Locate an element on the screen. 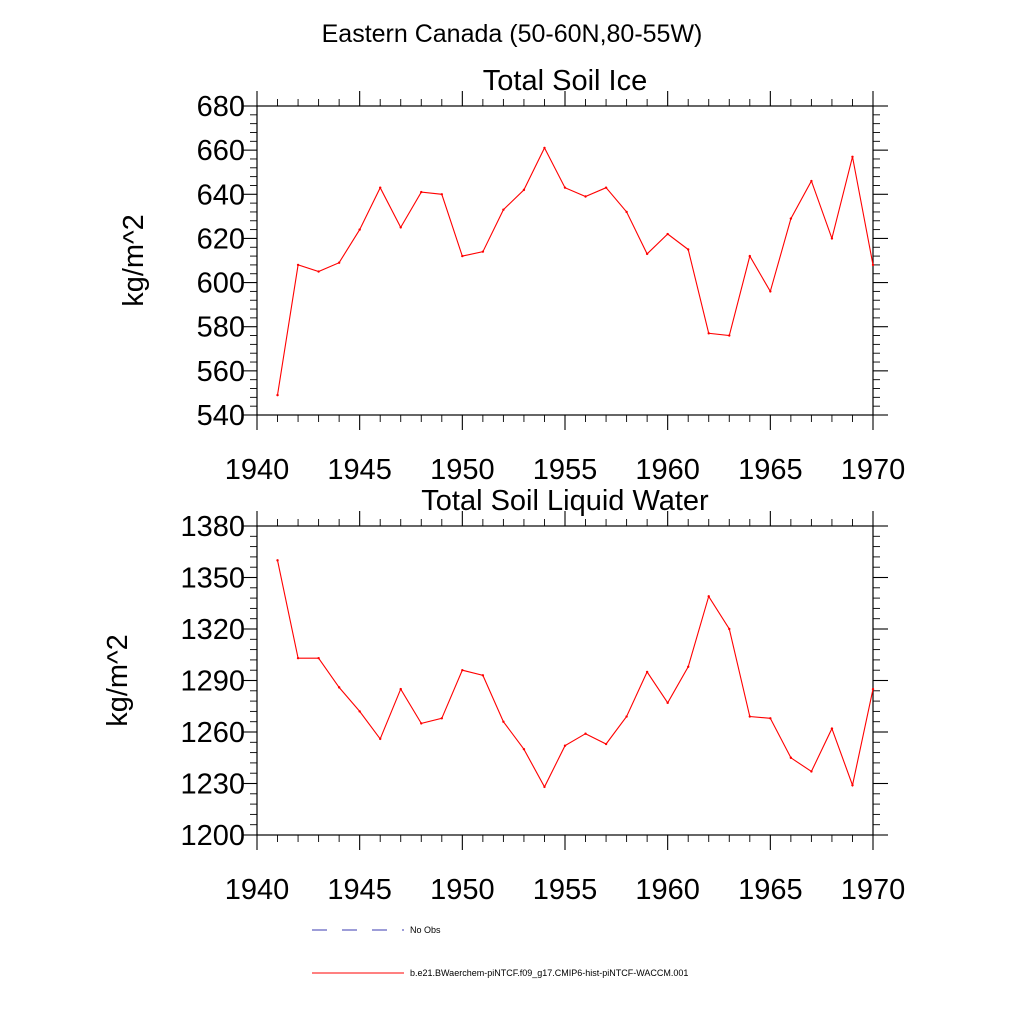 The height and width of the screenshot is (1024, 1024). y-tick-label: 640 is located at coordinates (221, 195).